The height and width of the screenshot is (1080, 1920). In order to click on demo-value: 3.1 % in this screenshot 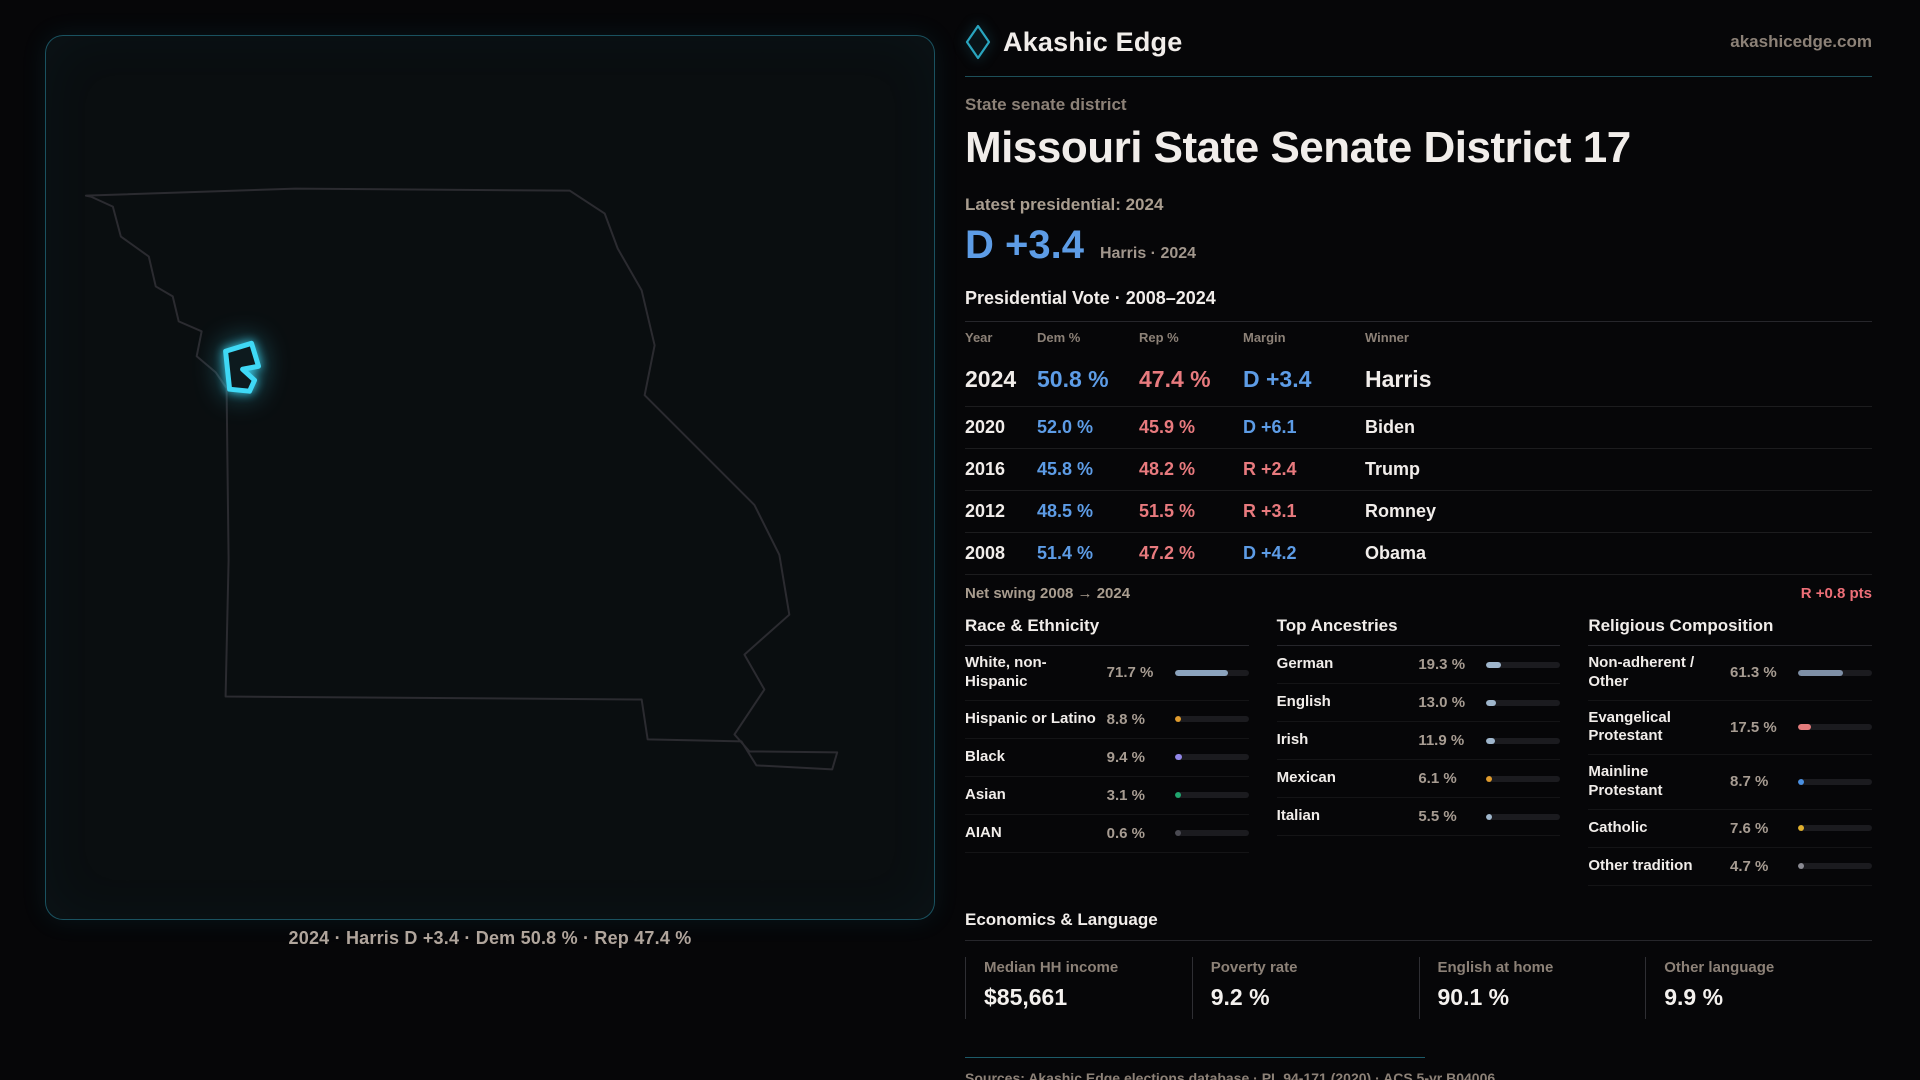, I will do `click(1126, 795)`.